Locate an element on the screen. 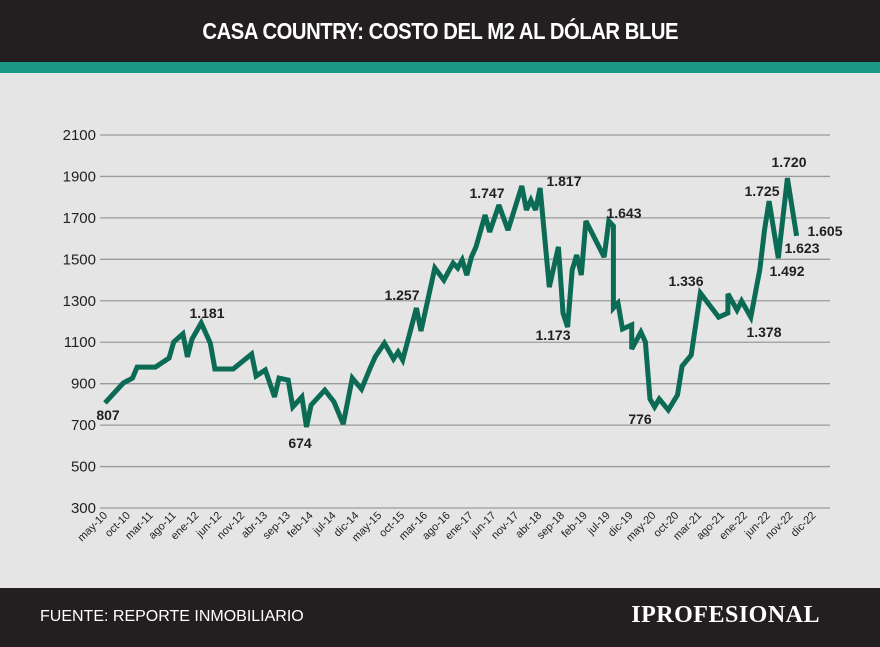 The image size is (880, 647). data-label: 1.817 is located at coordinates (563, 181).